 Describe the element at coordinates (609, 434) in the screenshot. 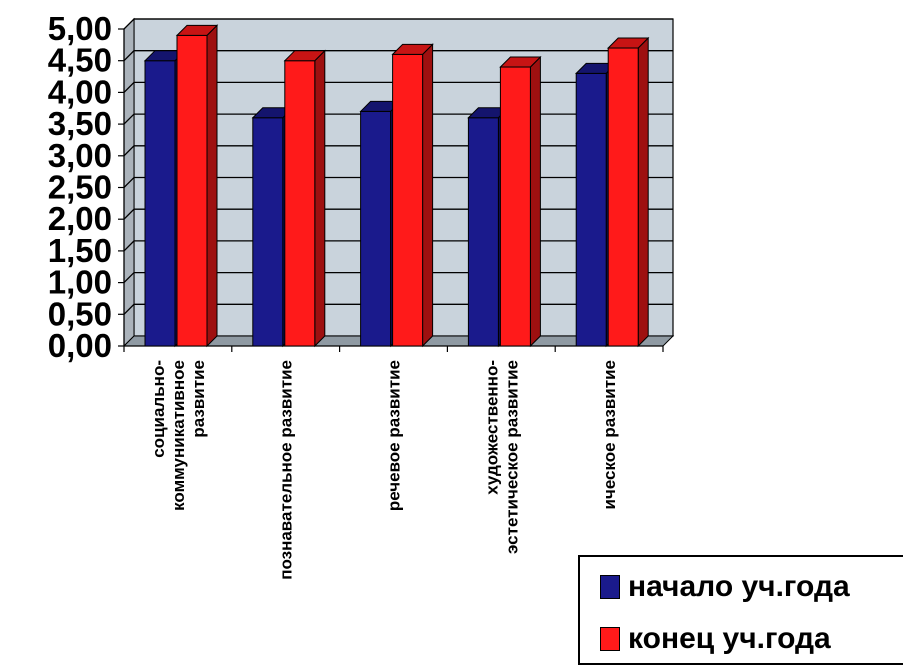

I see `x-tick-label: ическое развитие` at that location.